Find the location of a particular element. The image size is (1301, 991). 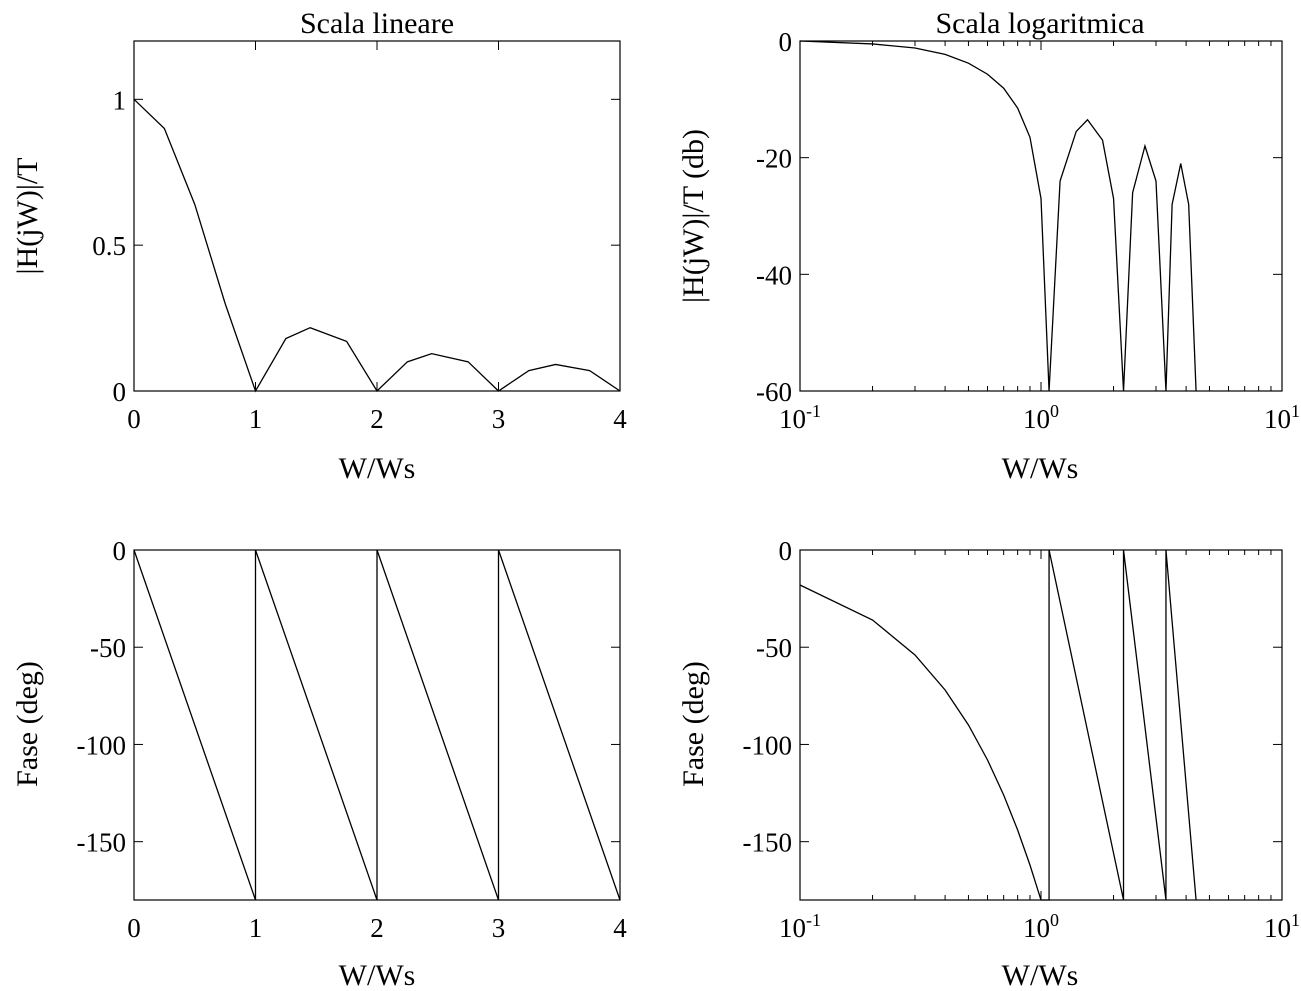

chart-title: Scala logaritmica is located at coordinates (1039, 23).